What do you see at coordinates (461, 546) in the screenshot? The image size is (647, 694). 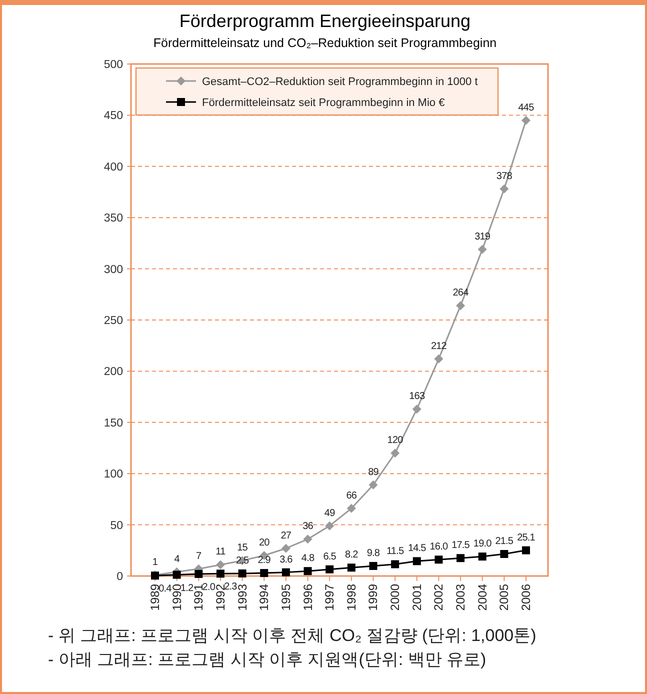 I see `data-label: 17.5` at bounding box center [461, 546].